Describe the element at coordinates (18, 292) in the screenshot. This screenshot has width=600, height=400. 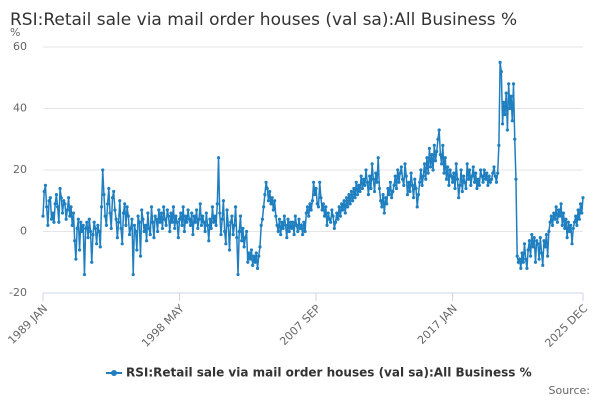
I see `y-tick-label: -20` at that location.